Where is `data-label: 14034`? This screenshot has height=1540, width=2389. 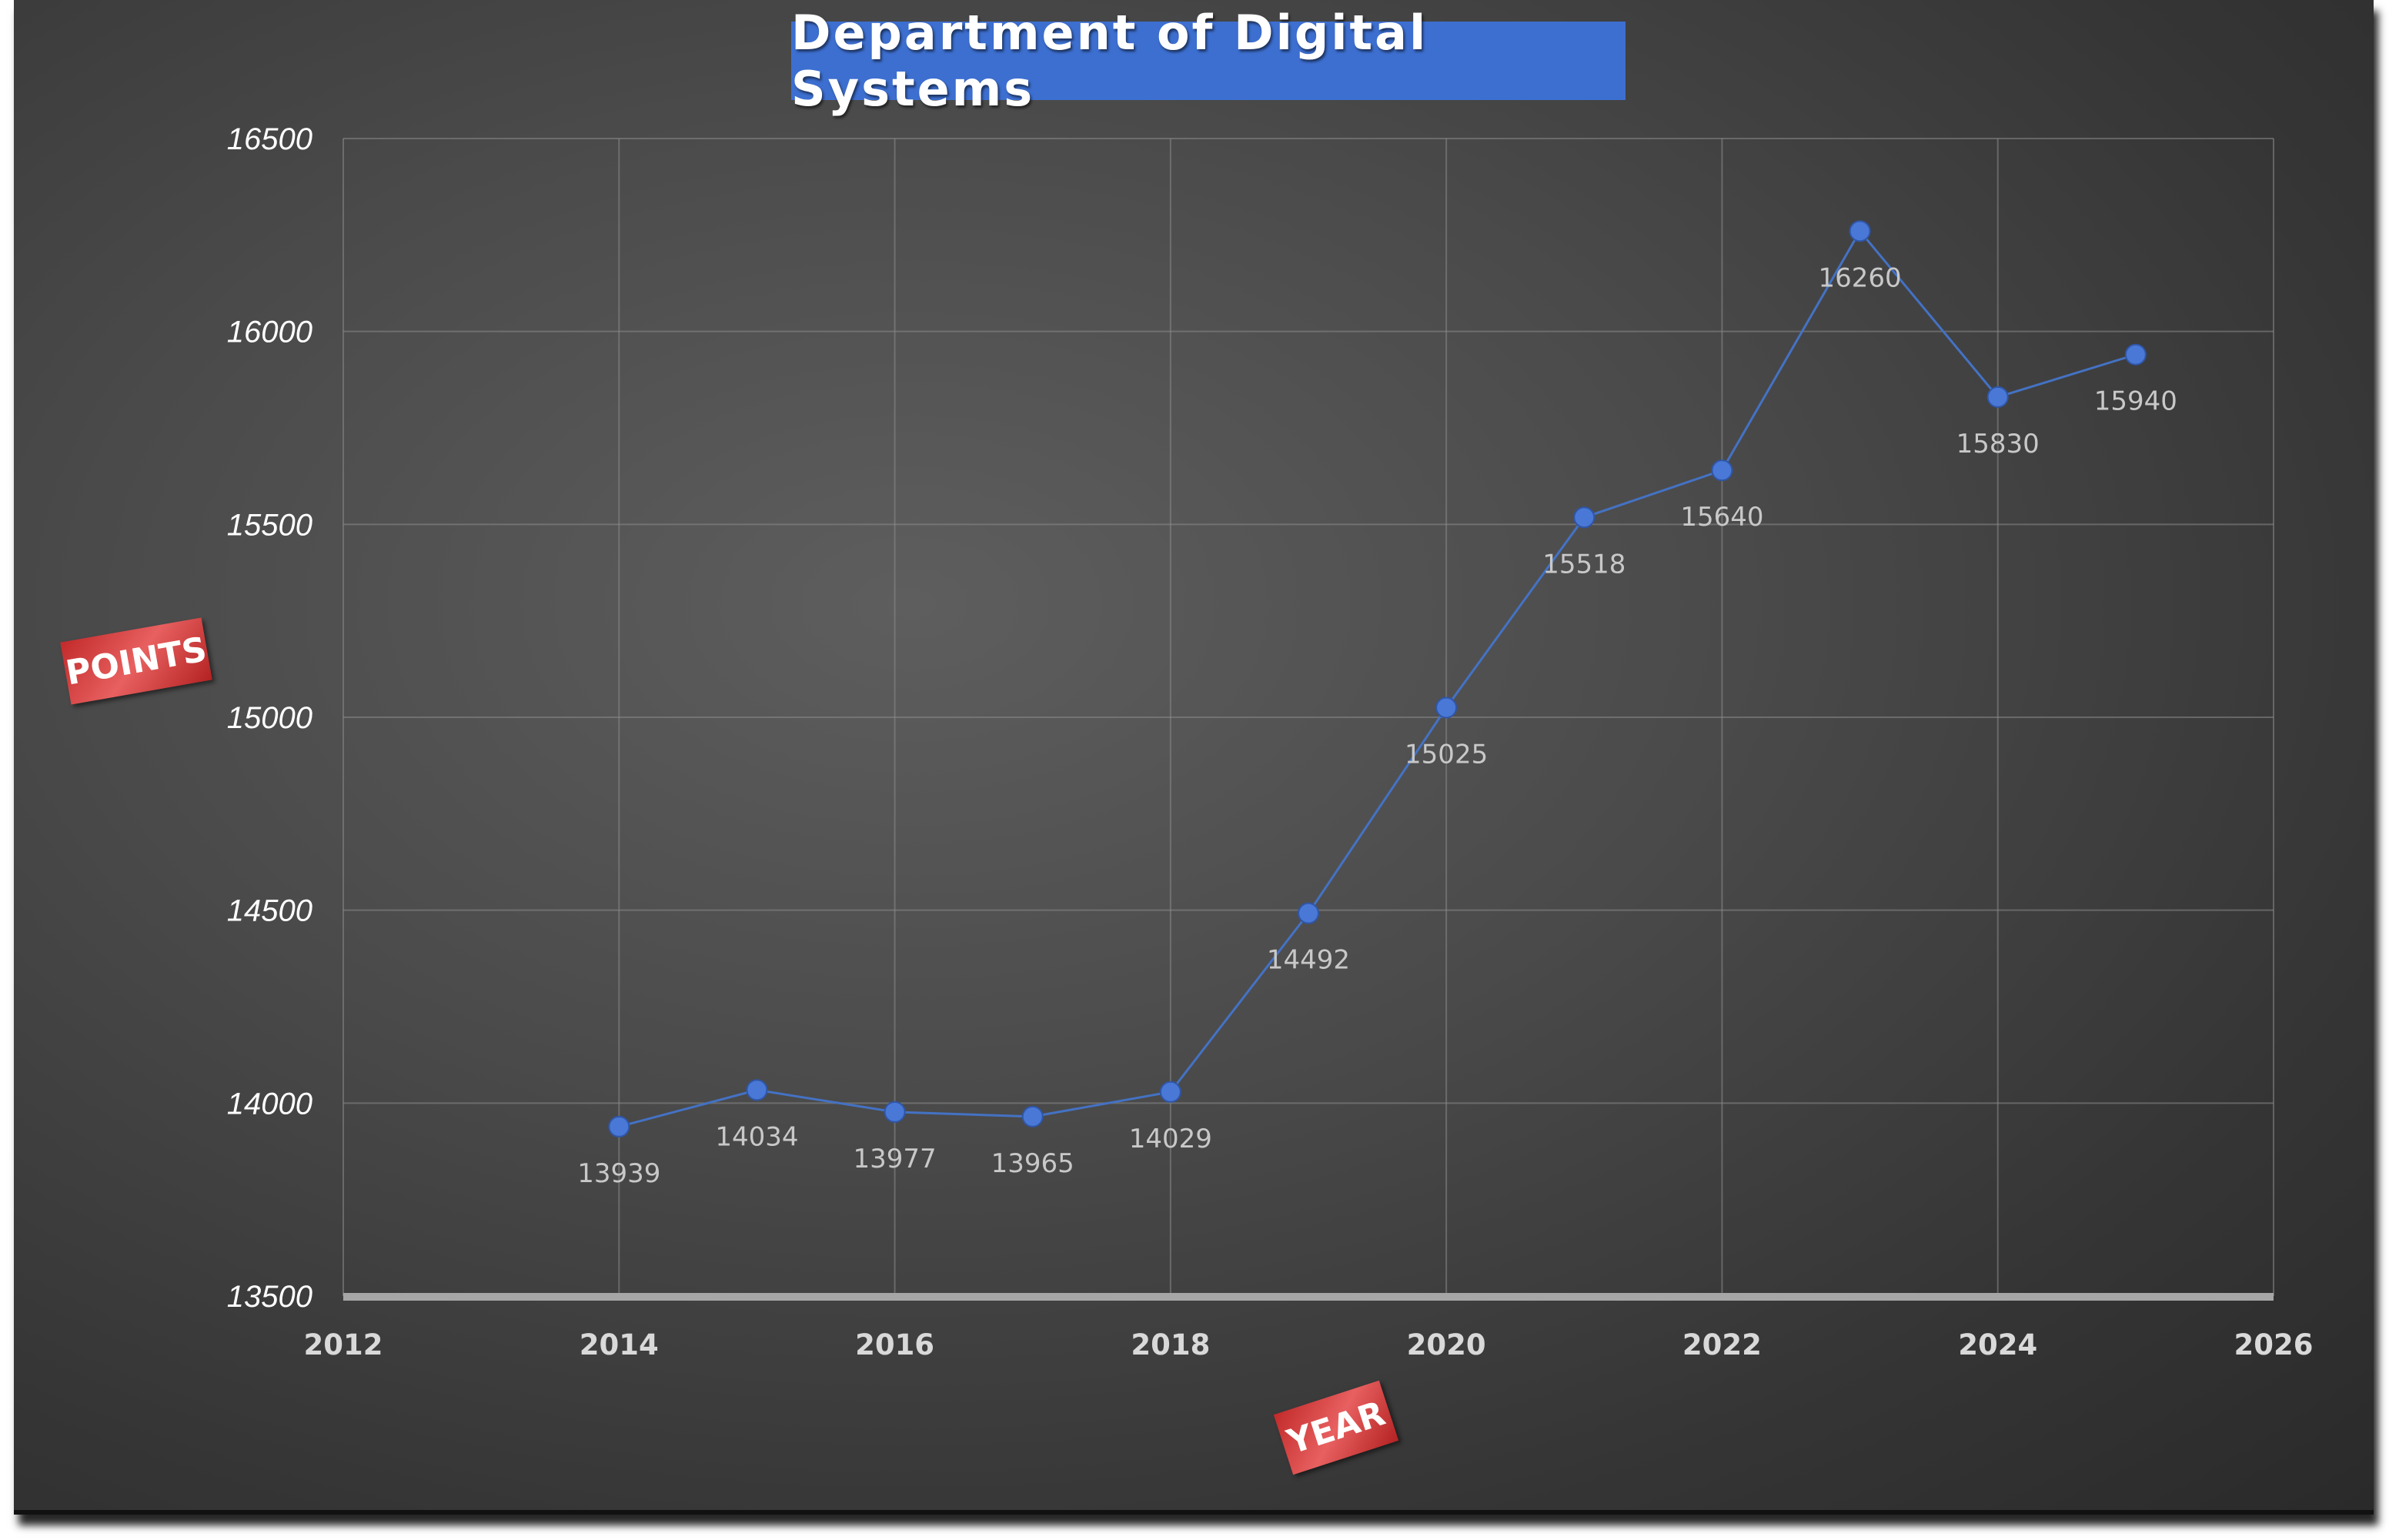 data-label: 14034 is located at coordinates (757, 1136).